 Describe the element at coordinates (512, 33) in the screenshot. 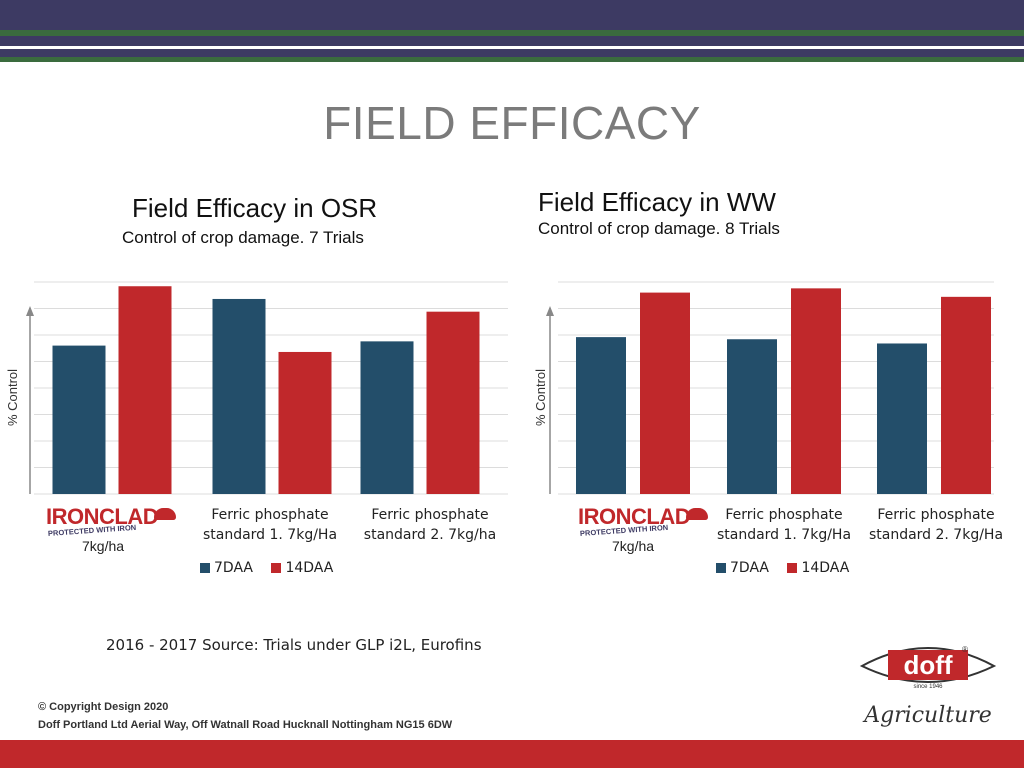

I see `header-stripe-green` at that location.